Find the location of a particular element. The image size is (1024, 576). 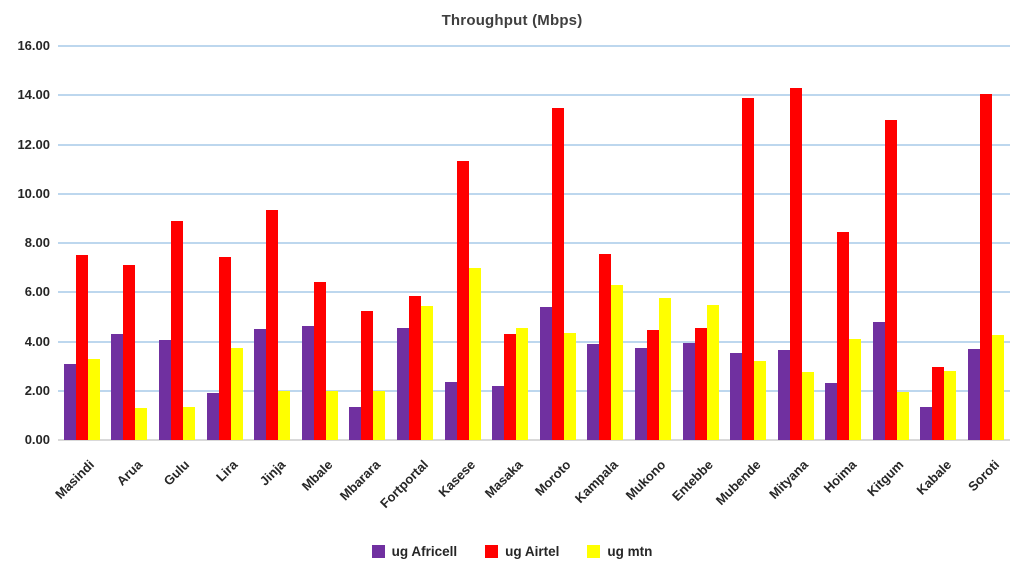

bar-ug-mtn-entebbe is located at coordinates (712, 372).